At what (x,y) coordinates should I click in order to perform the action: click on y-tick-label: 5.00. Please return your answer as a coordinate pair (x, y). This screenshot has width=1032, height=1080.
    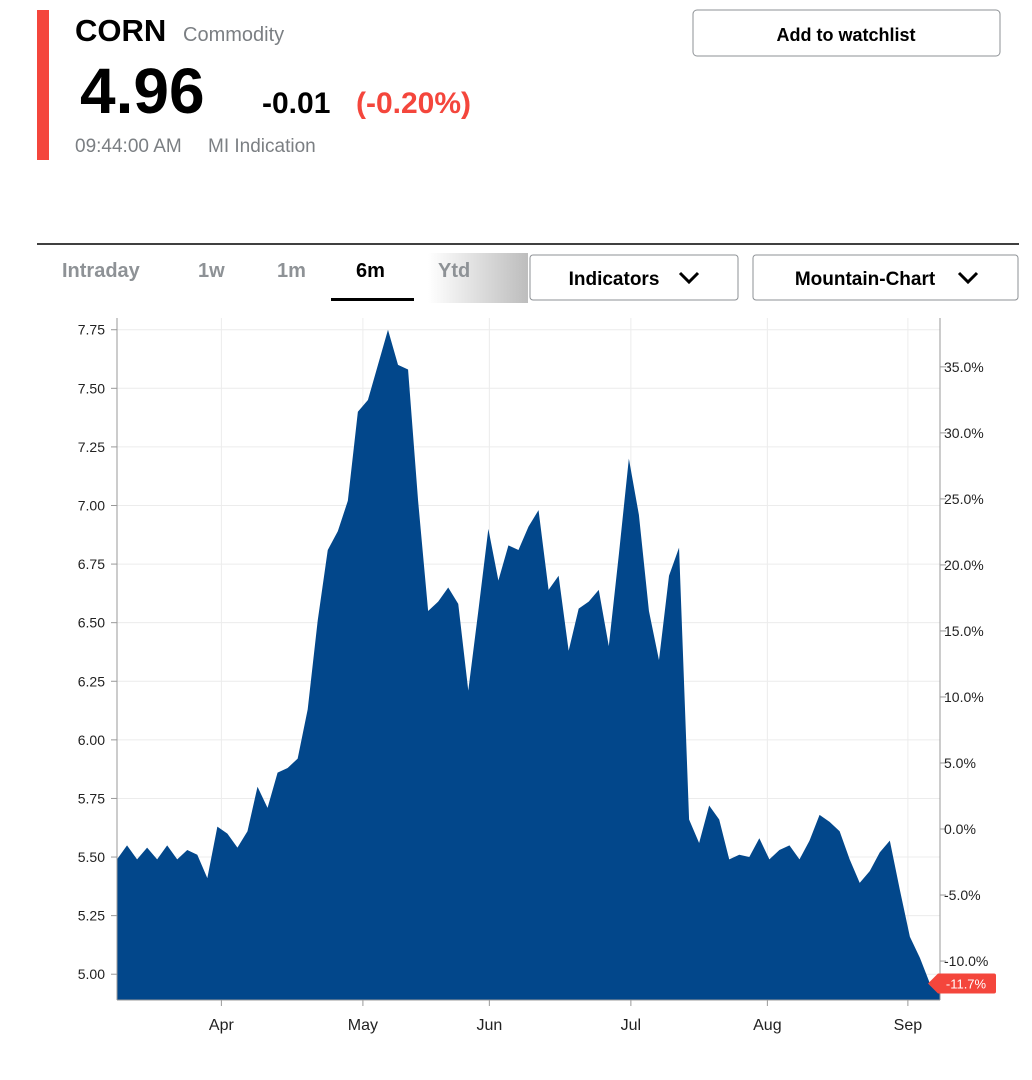
    Looking at the image, I should click on (91, 974).